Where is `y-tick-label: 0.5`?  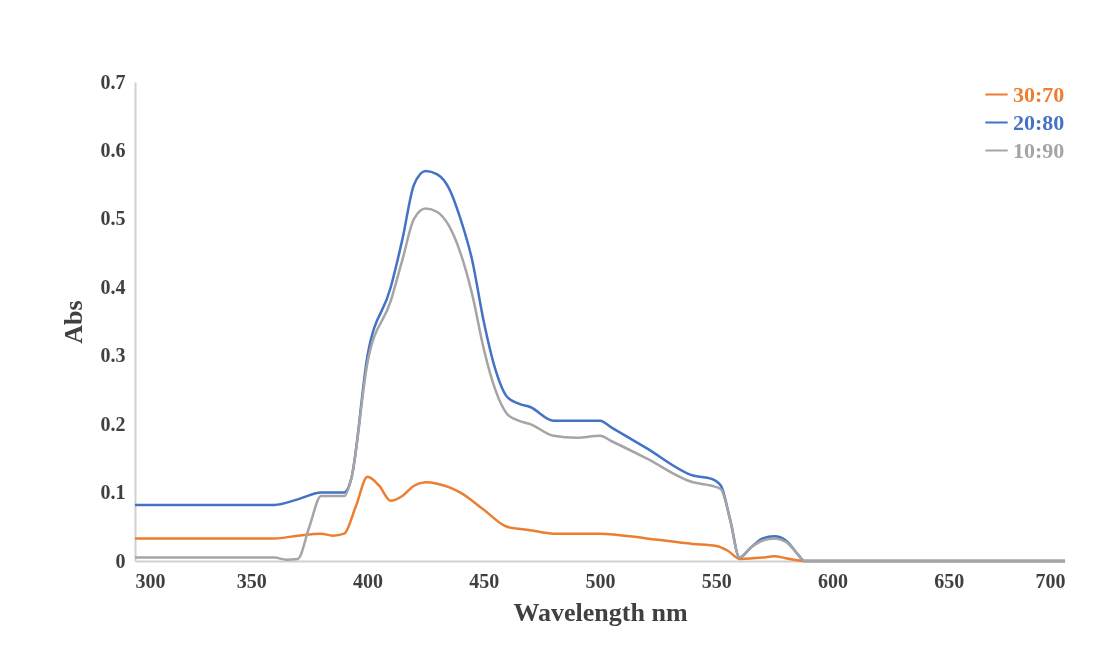 y-tick-label: 0.5 is located at coordinates (113, 218).